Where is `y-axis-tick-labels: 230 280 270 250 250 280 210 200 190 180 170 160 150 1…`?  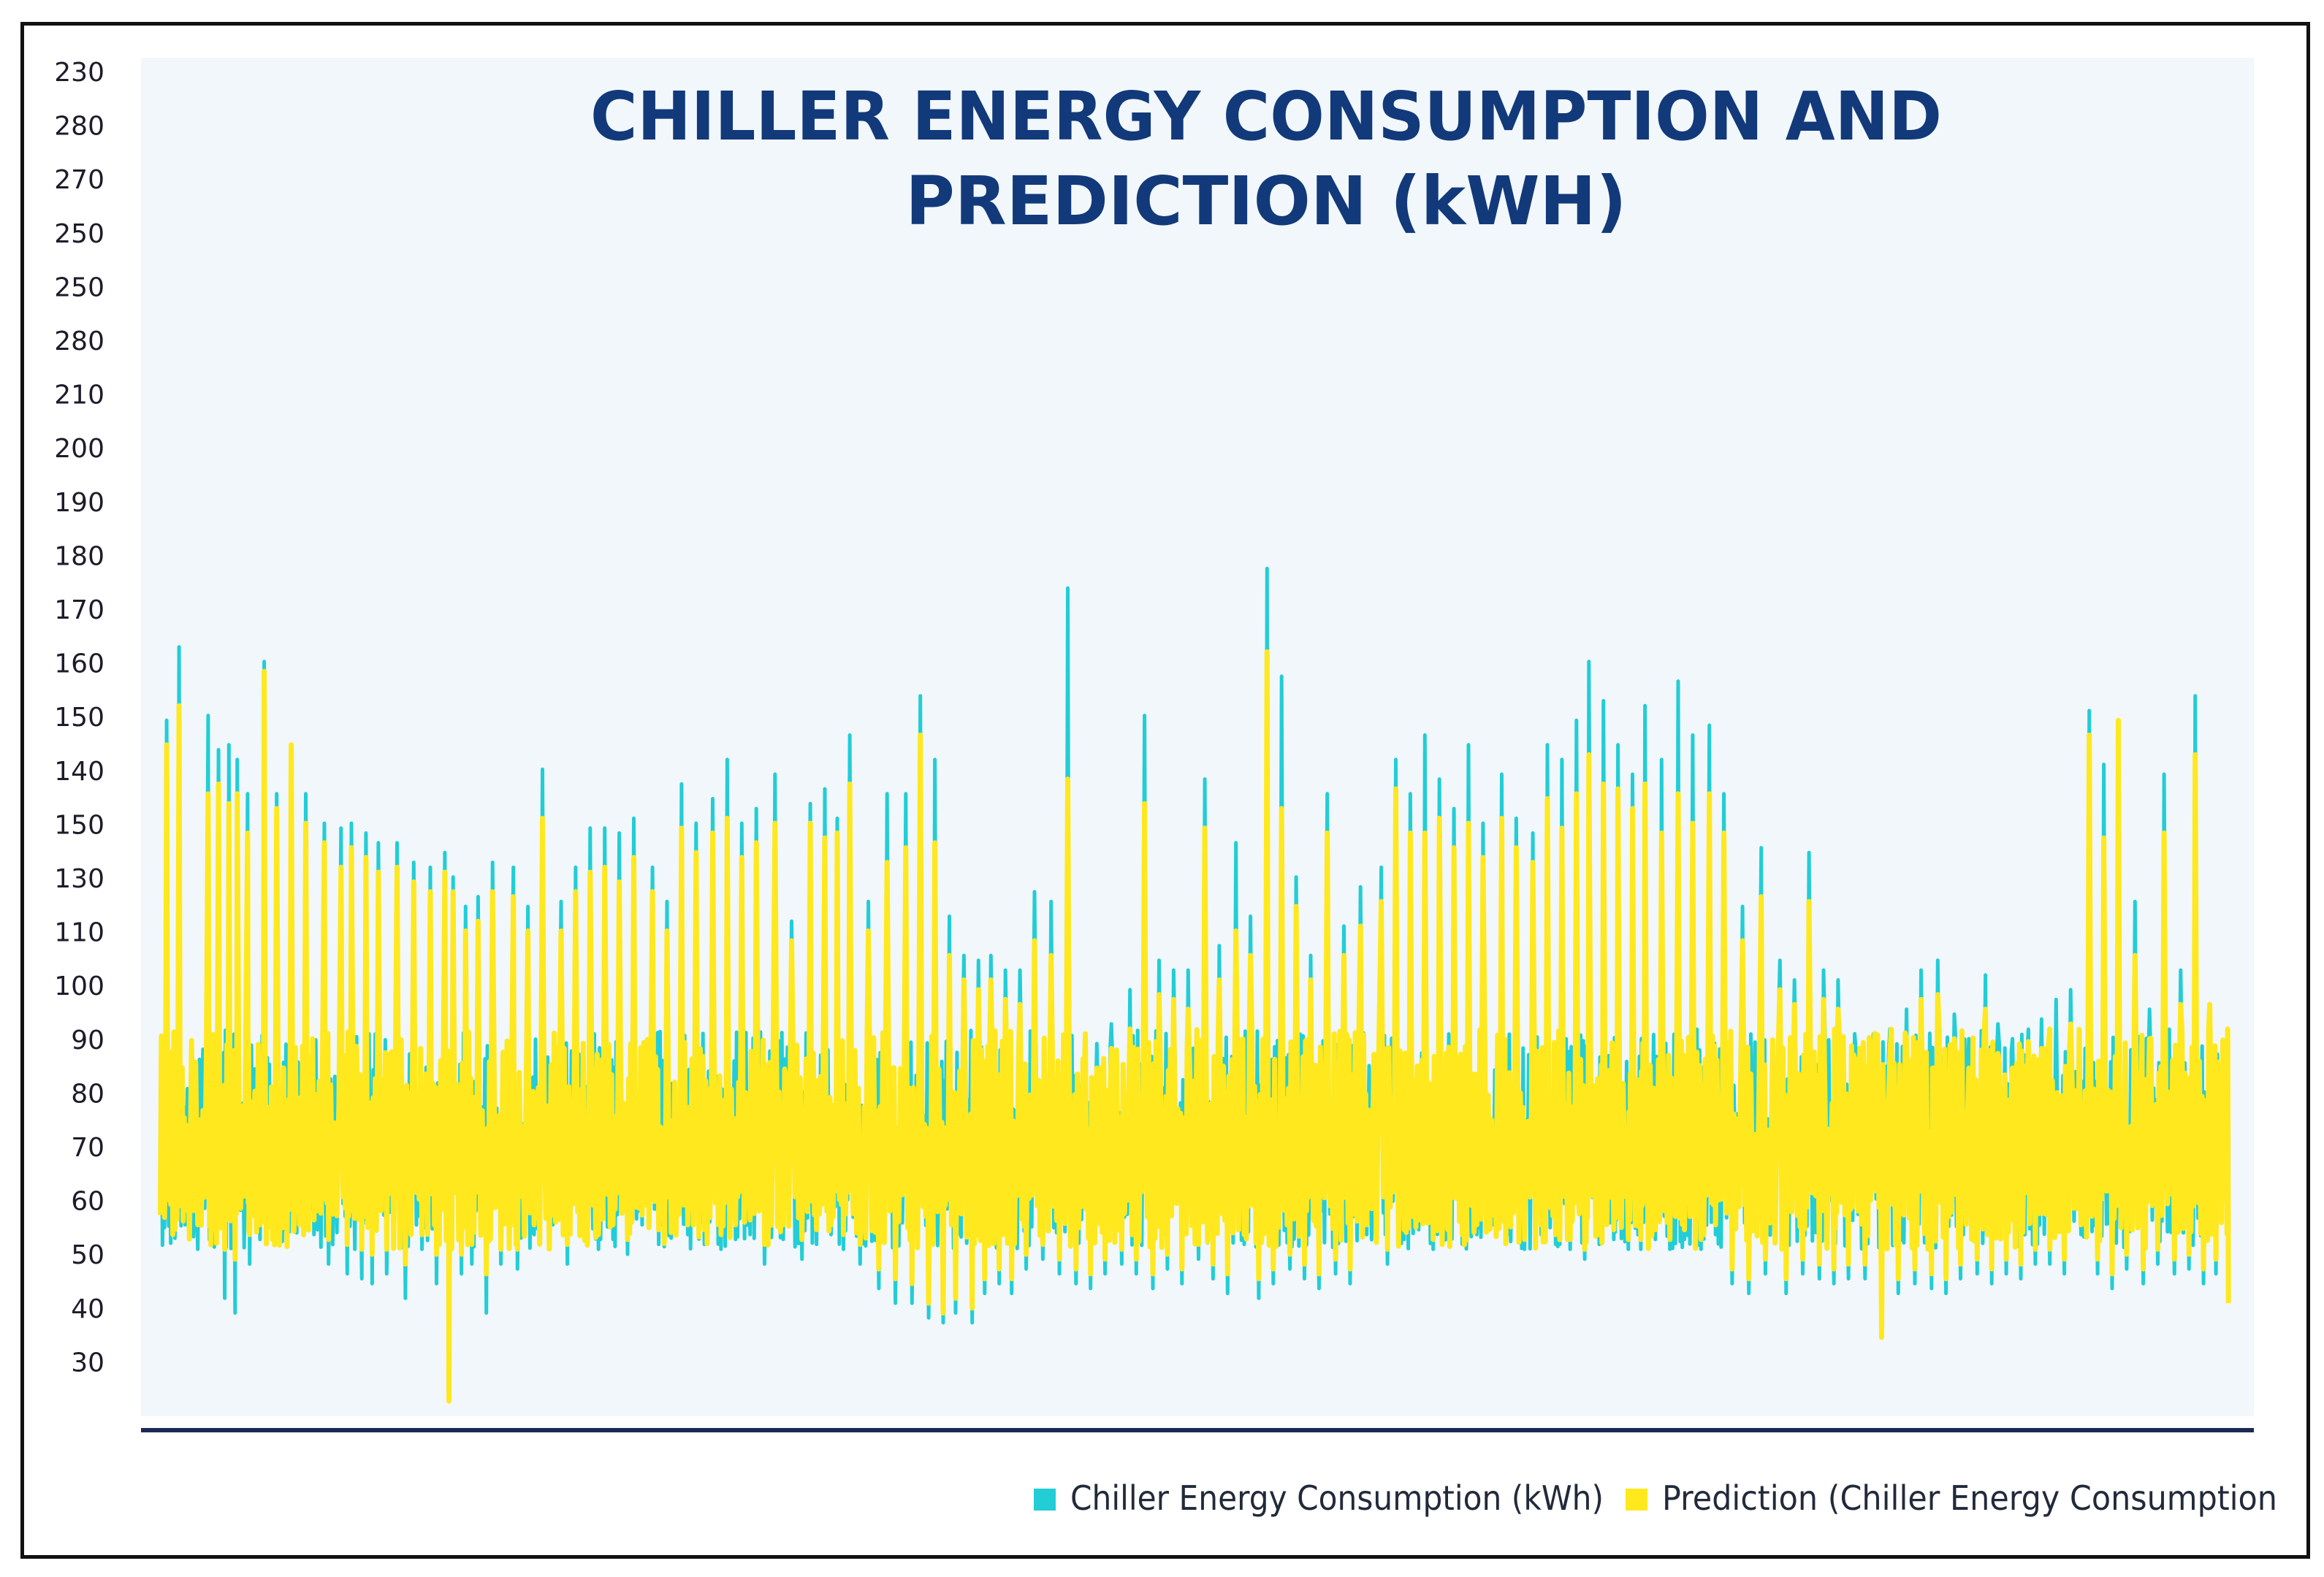
y-axis-tick-labels: 230 280 270 250 250 280 210 200 190 180 170 160 150 1… is located at coordinates (79, 718).